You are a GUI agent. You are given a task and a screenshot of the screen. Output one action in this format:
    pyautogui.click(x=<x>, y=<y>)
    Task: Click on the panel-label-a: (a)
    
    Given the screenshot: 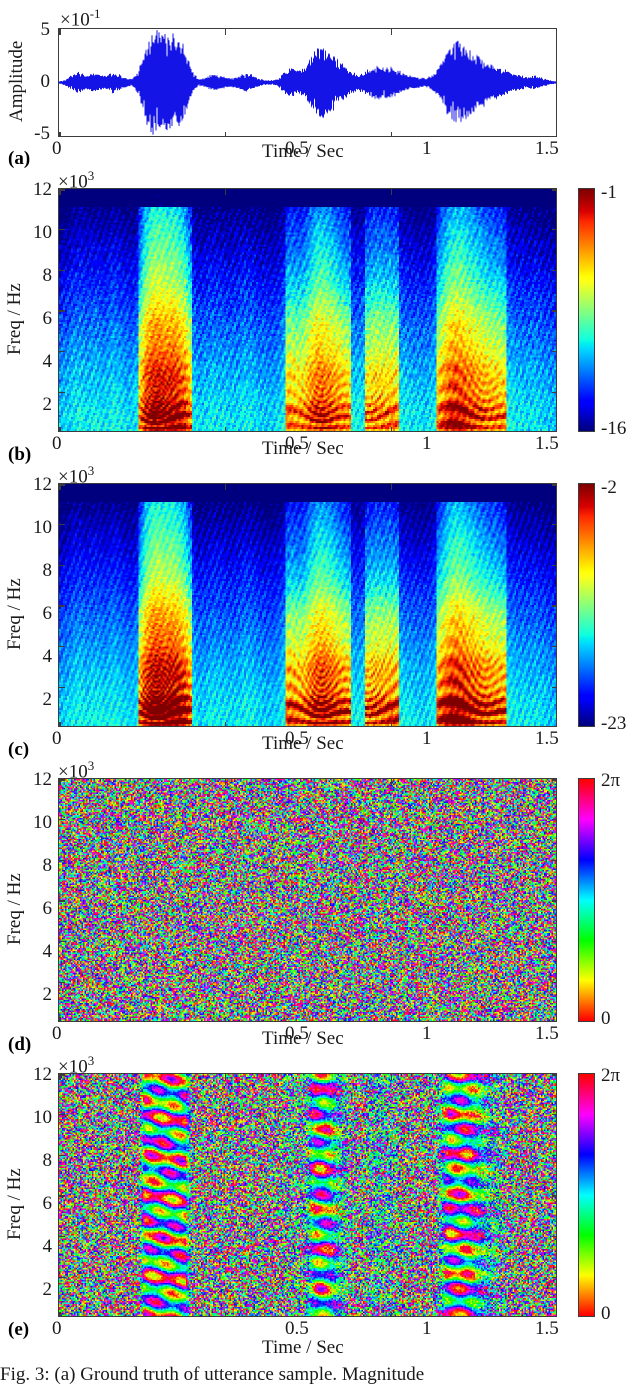 What is the action you would take?
    pyautogui.click(x=19, y=158)
    